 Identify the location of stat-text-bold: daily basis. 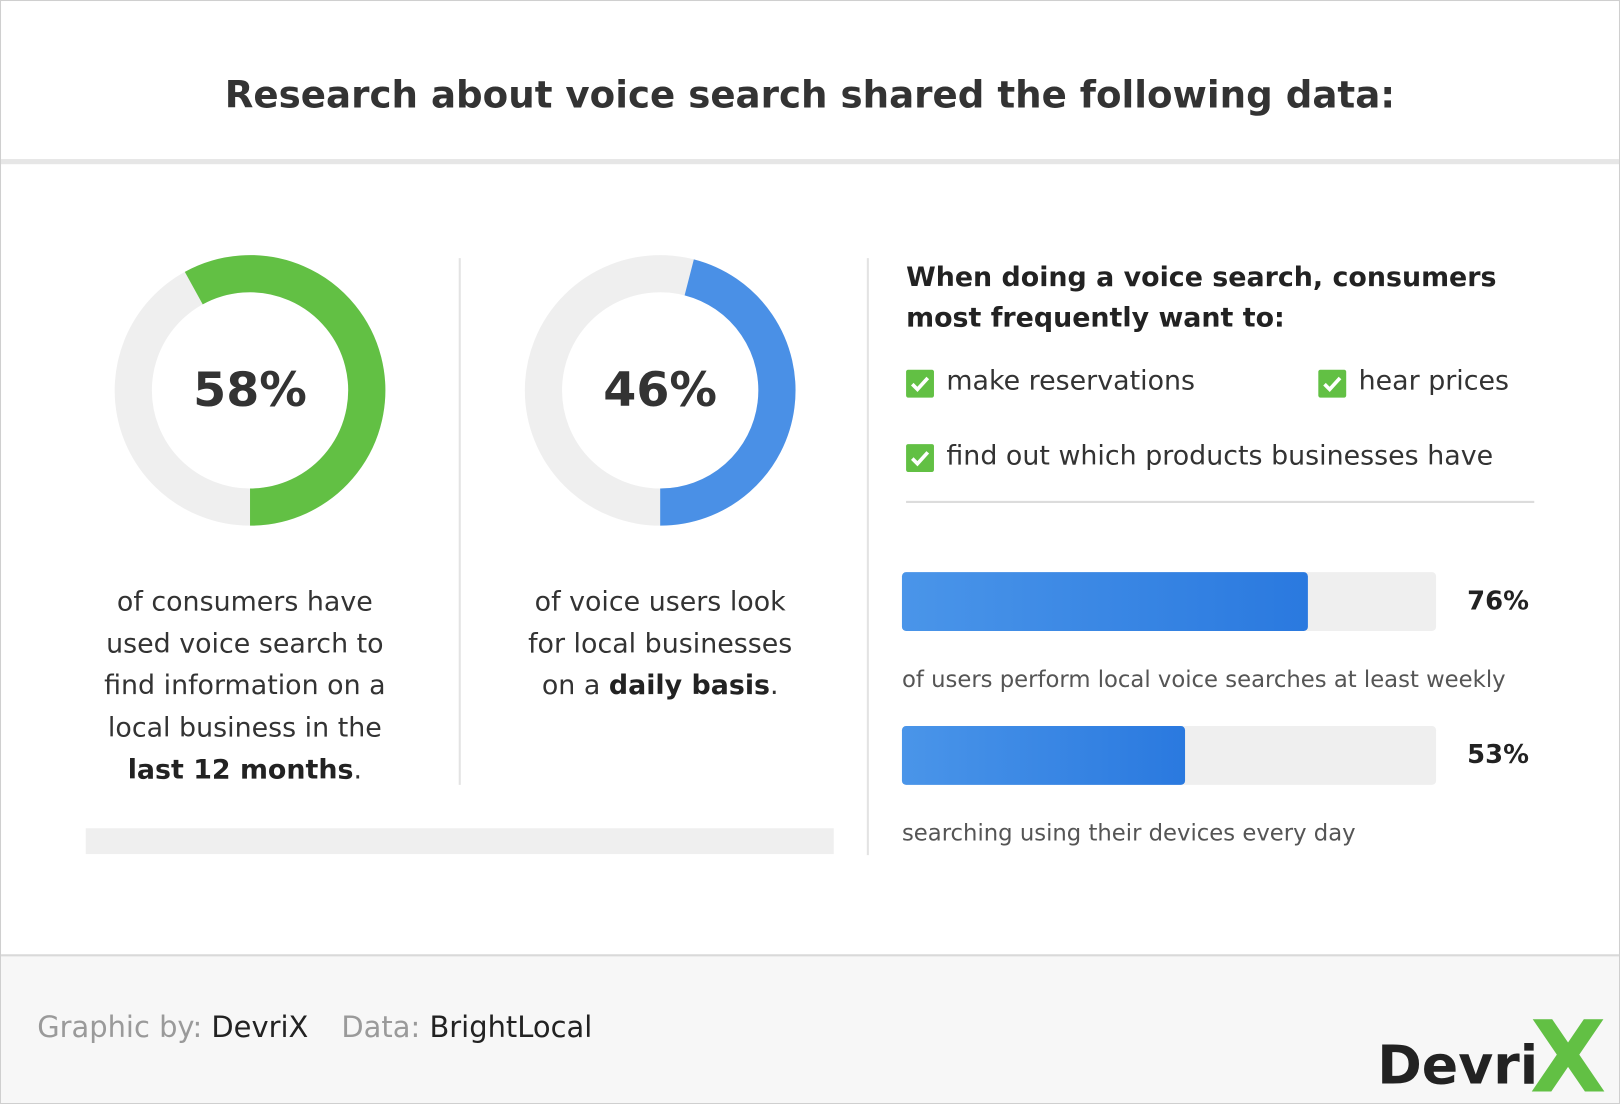
(689, 686).